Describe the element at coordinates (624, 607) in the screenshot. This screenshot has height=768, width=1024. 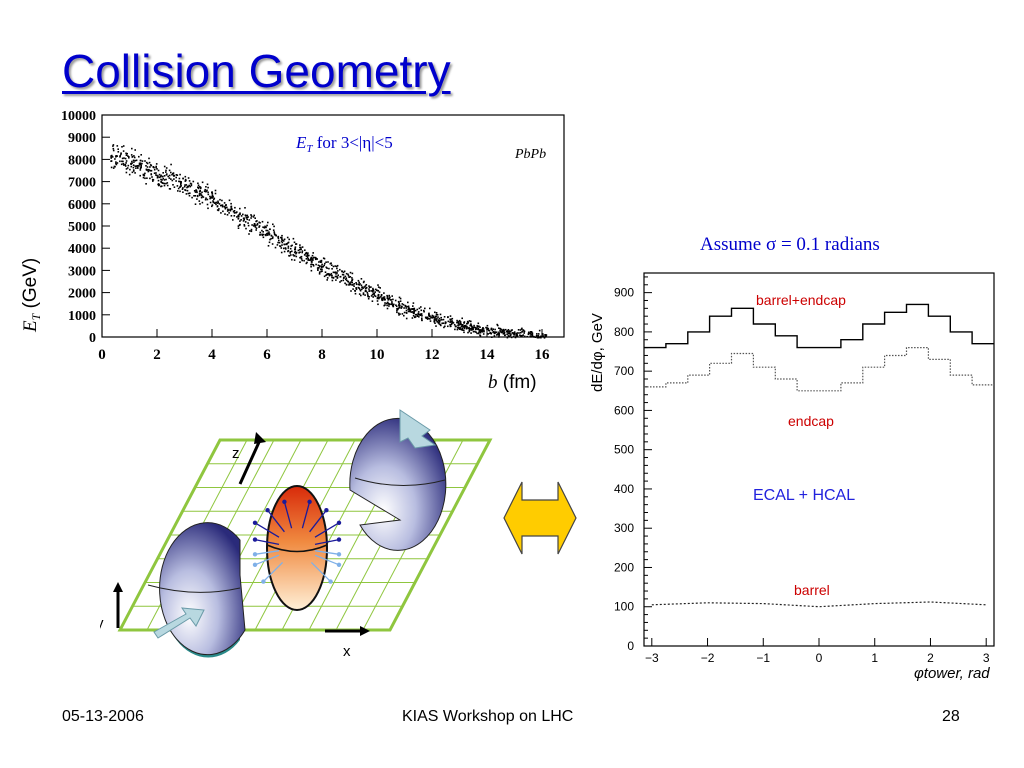
I see `energy-flow-y-tick-label: 100` at that location.